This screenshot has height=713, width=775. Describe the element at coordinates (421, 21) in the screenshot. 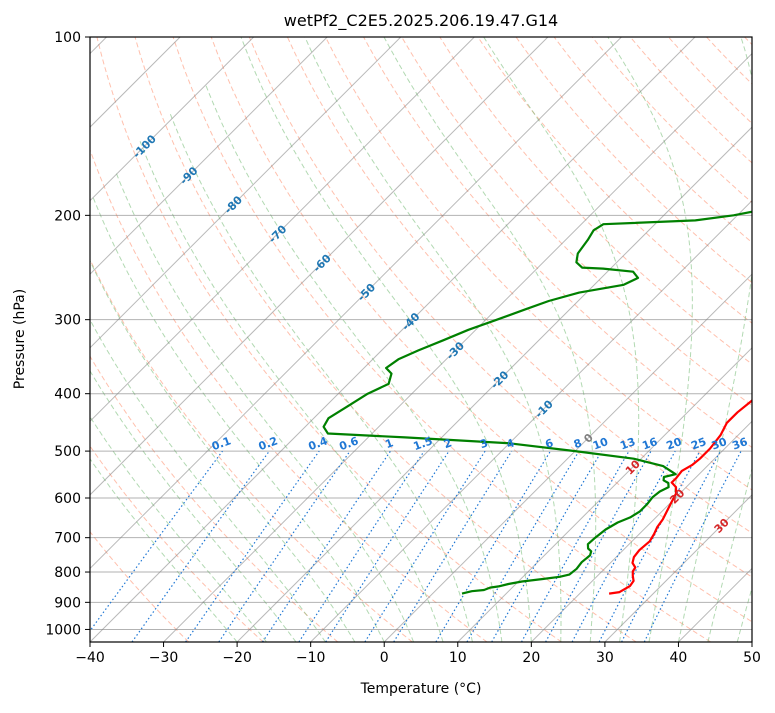

I see `chart-title: wetPf2_C2E5.2025.206.19.47.G14` at that location.